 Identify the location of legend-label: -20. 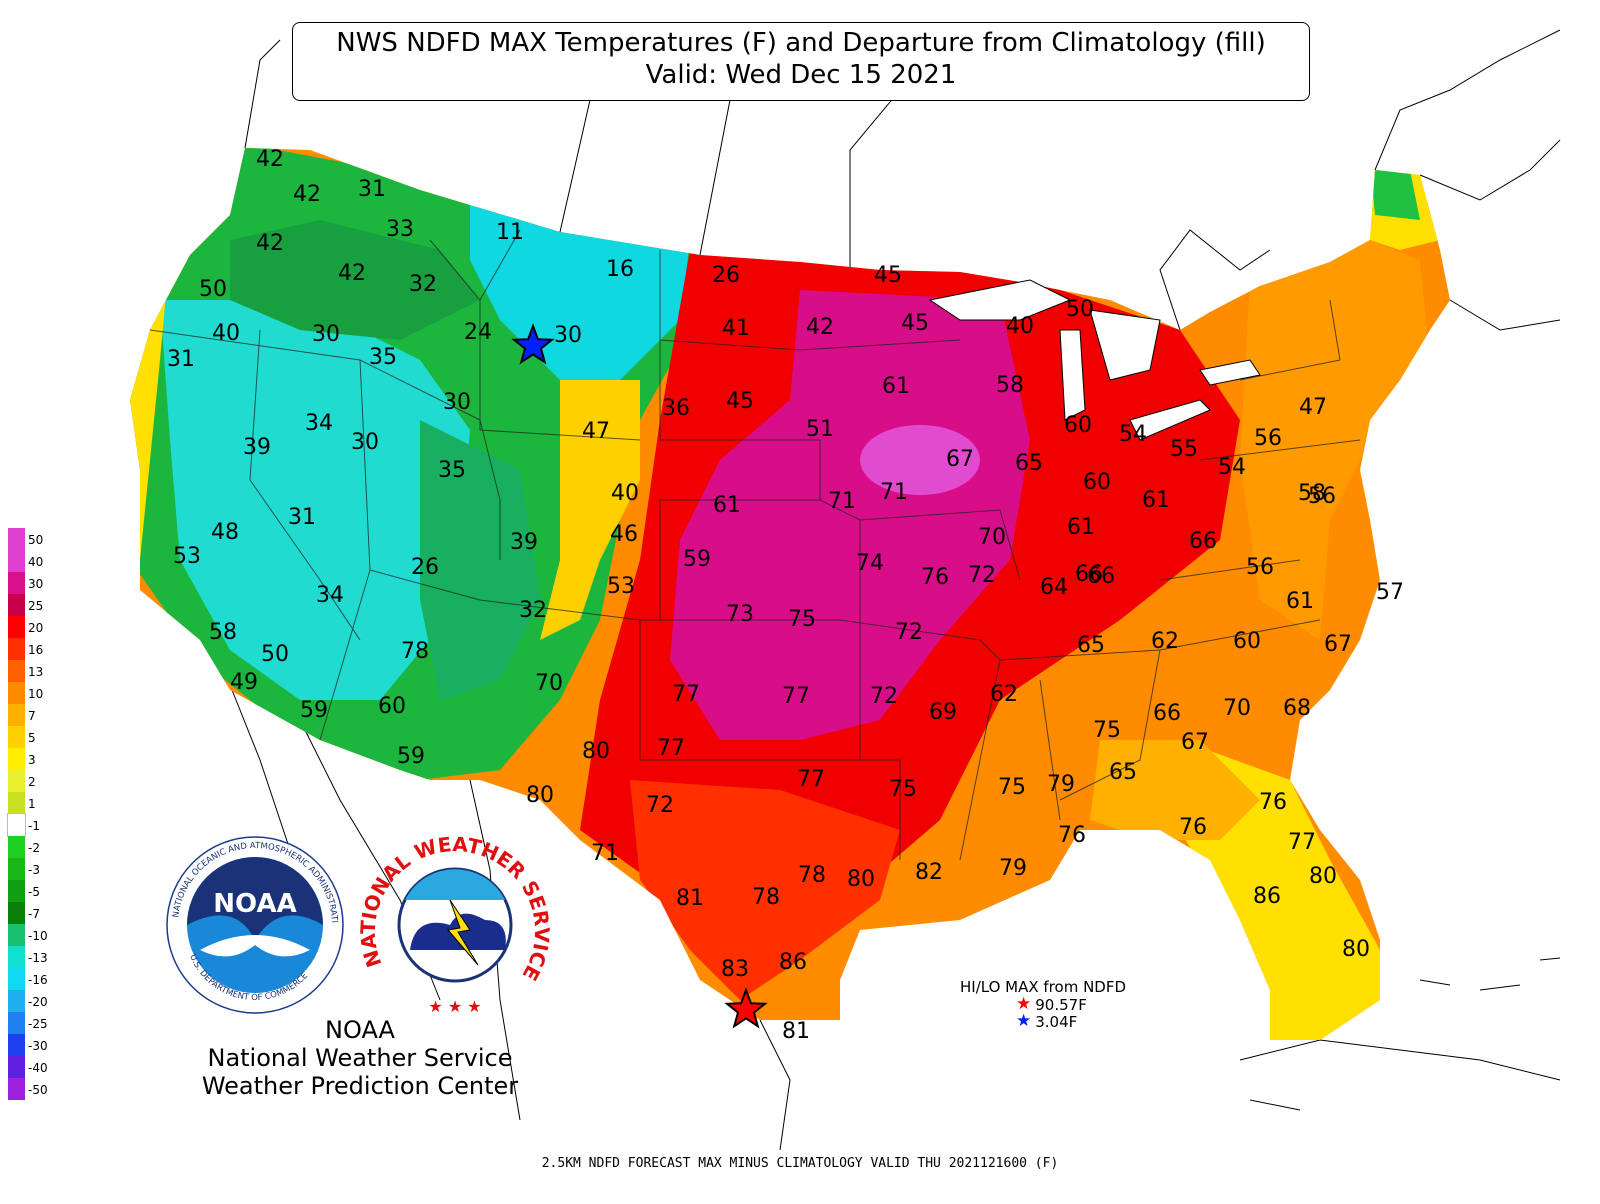
(38, 1002).